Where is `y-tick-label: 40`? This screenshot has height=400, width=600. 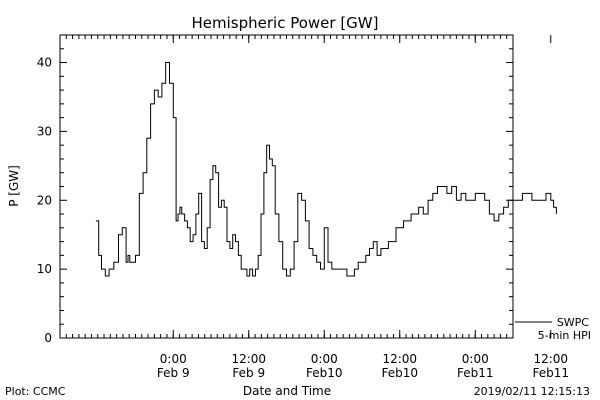
y-tick-label: 40 is located at coordinates (44, 63).